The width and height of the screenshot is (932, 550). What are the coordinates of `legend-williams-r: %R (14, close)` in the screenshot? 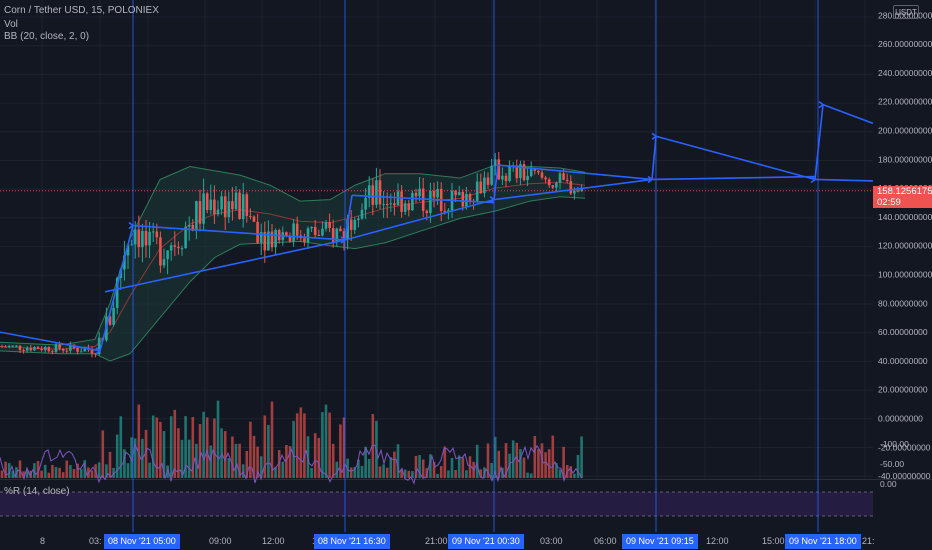 It's located at (37, 491).